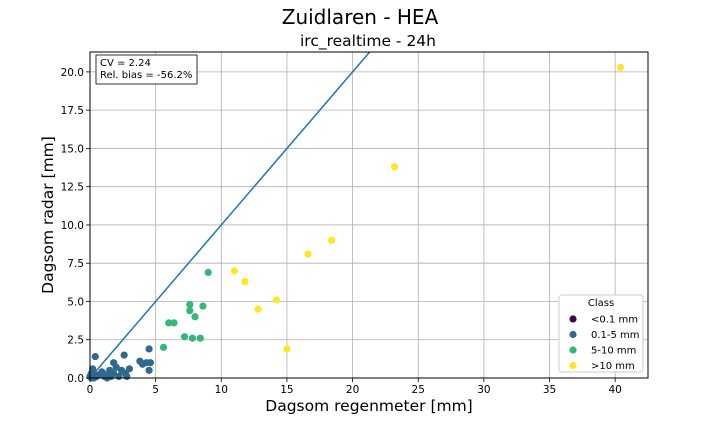 The height and width of the screenshot is (432, 720). What do you see at coordinates (90, 390) in the screenshot?
I see `x-tick-label: 0` at bounding box center [90, 390].